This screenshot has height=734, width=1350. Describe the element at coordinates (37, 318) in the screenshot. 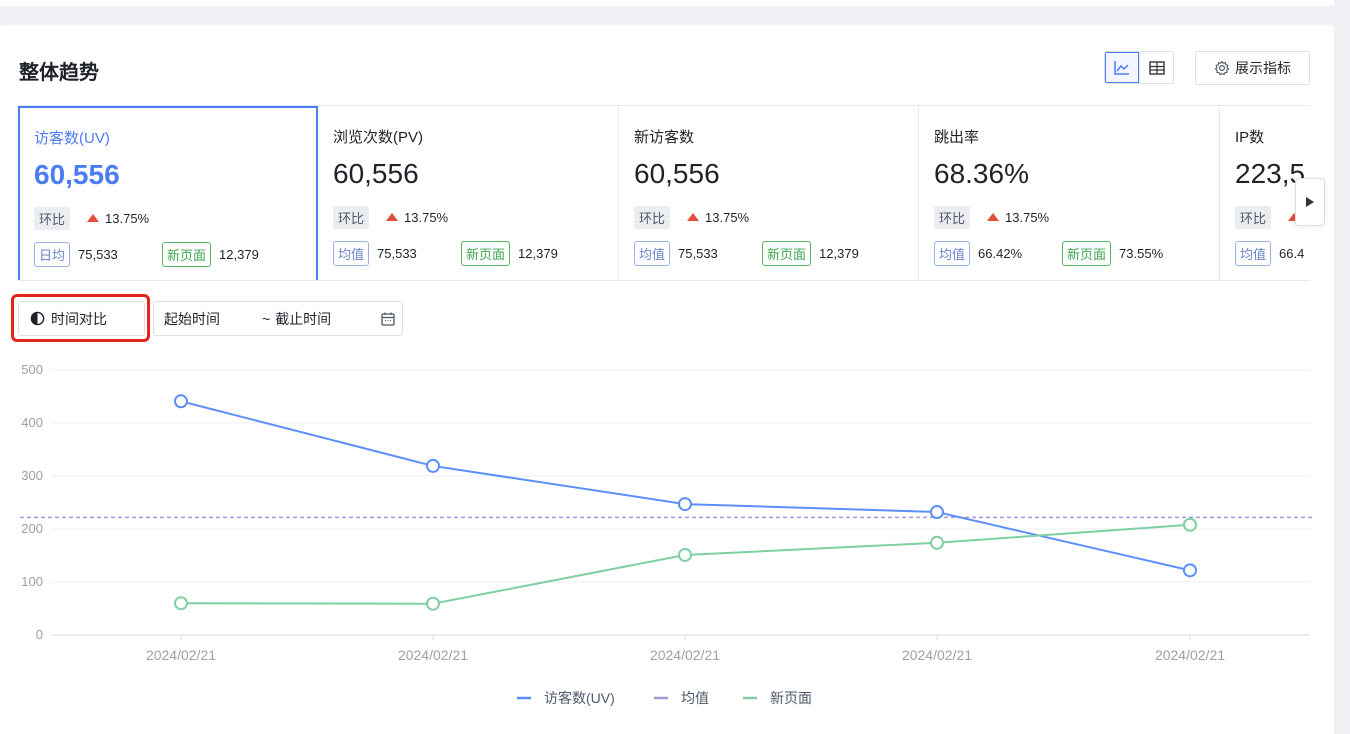

I see `half-circle-icon` at that location.